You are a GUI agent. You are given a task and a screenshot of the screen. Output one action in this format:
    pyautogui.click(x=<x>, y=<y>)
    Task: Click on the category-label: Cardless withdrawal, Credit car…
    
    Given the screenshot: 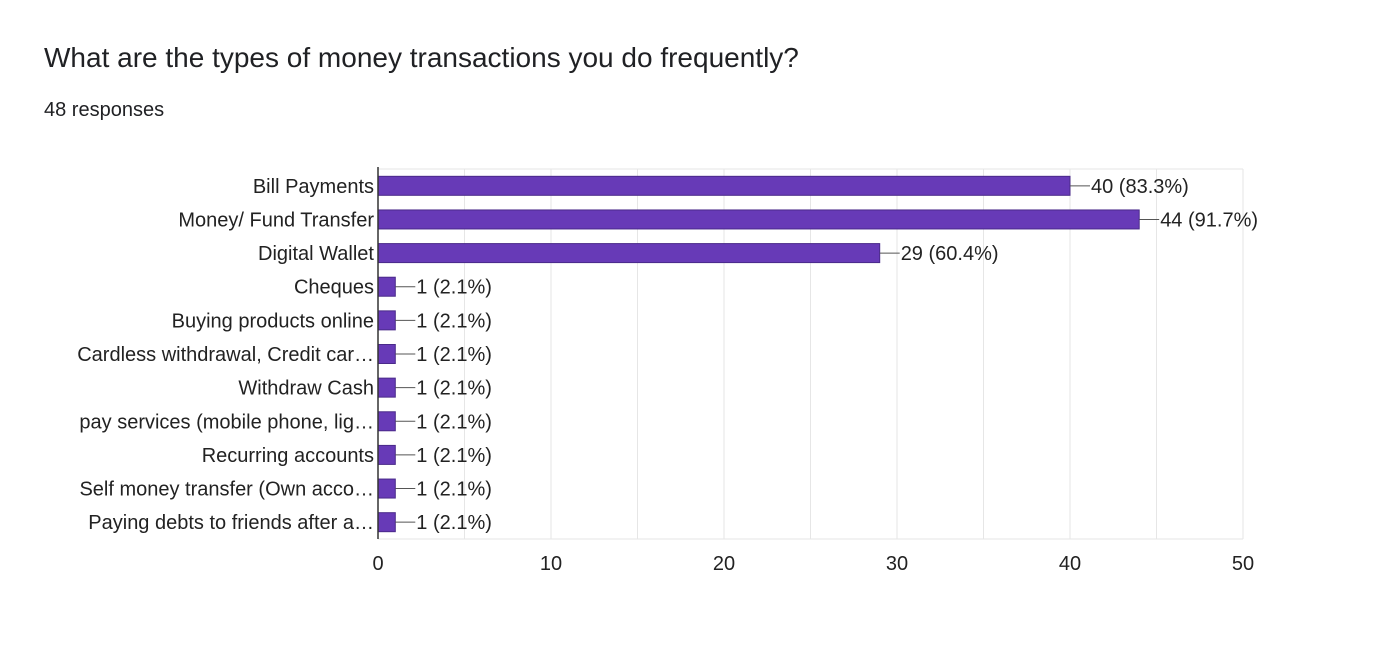 What is the action you would take?
    pyautogui.click(x=225, y=355)
    